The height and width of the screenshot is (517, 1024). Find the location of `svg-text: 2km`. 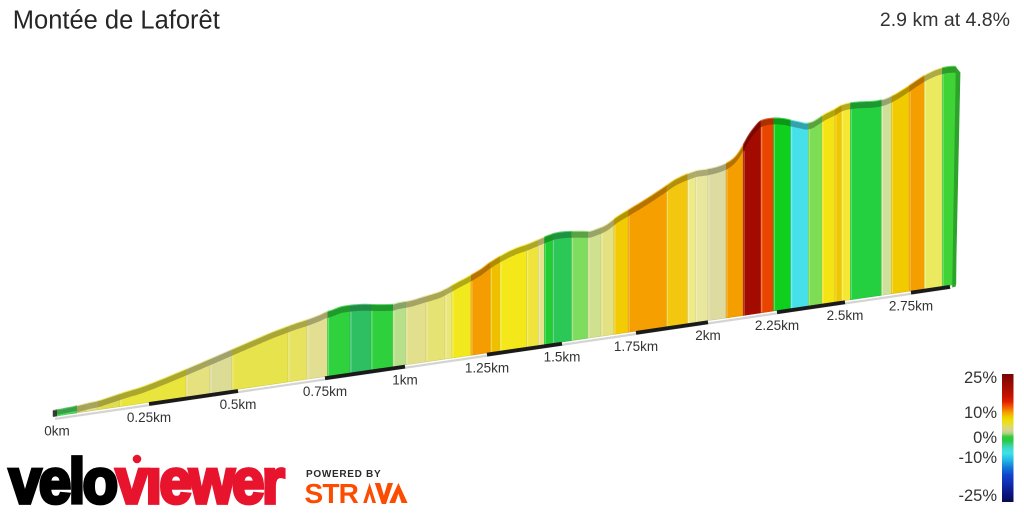

svg-text: 2km is located at coordinates (708, 335).